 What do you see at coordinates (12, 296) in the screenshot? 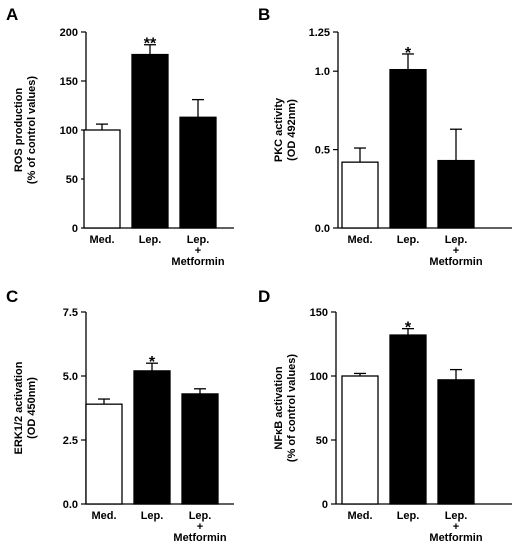
I see `panel-letter: C` at bounding box center [12, 296].